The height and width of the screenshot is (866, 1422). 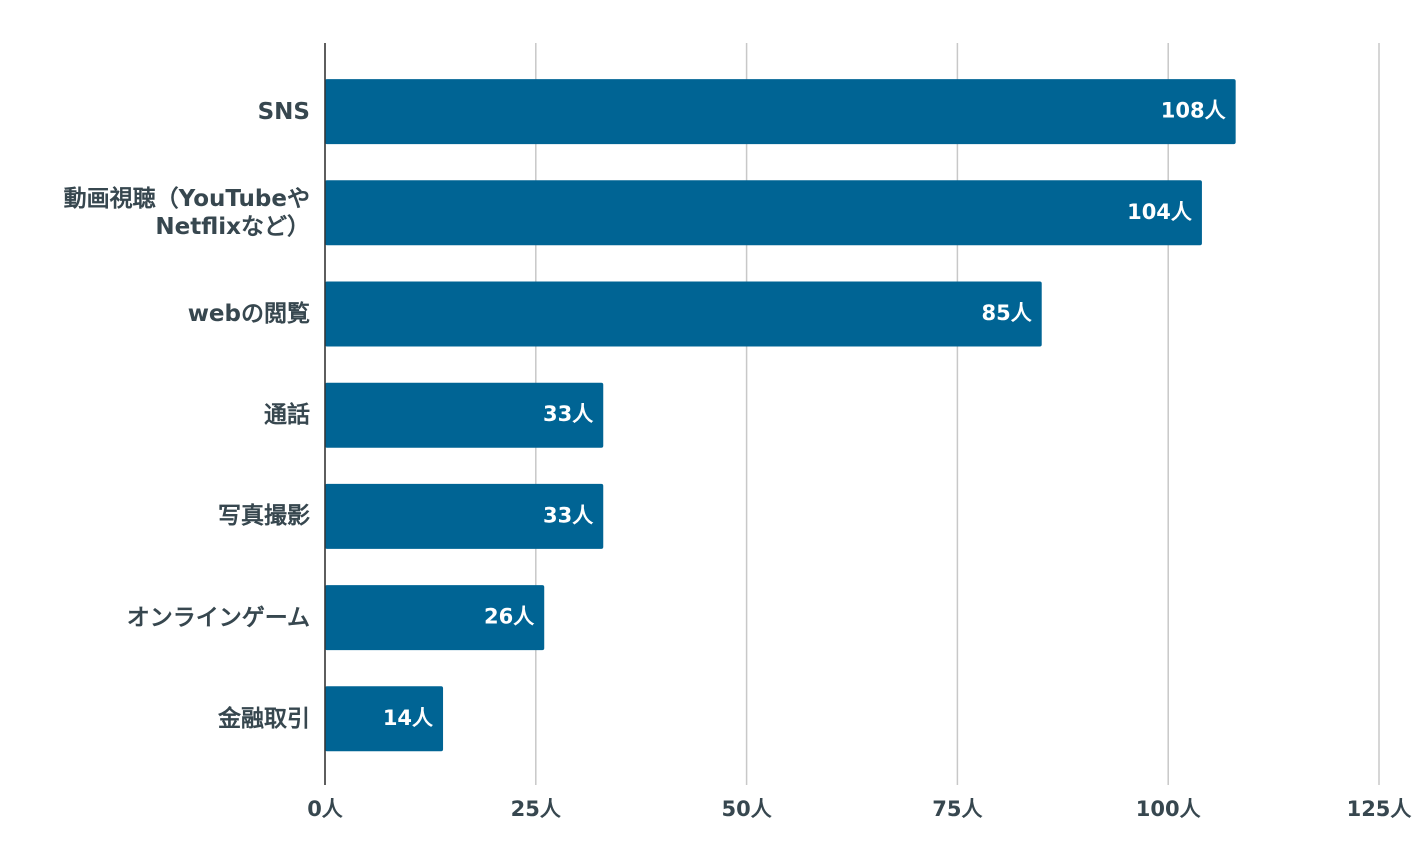 What do you see at coordinates (287, 415) in the screenshot?
I see `y-tick-label: 通話` at bounding box center [287, 415].